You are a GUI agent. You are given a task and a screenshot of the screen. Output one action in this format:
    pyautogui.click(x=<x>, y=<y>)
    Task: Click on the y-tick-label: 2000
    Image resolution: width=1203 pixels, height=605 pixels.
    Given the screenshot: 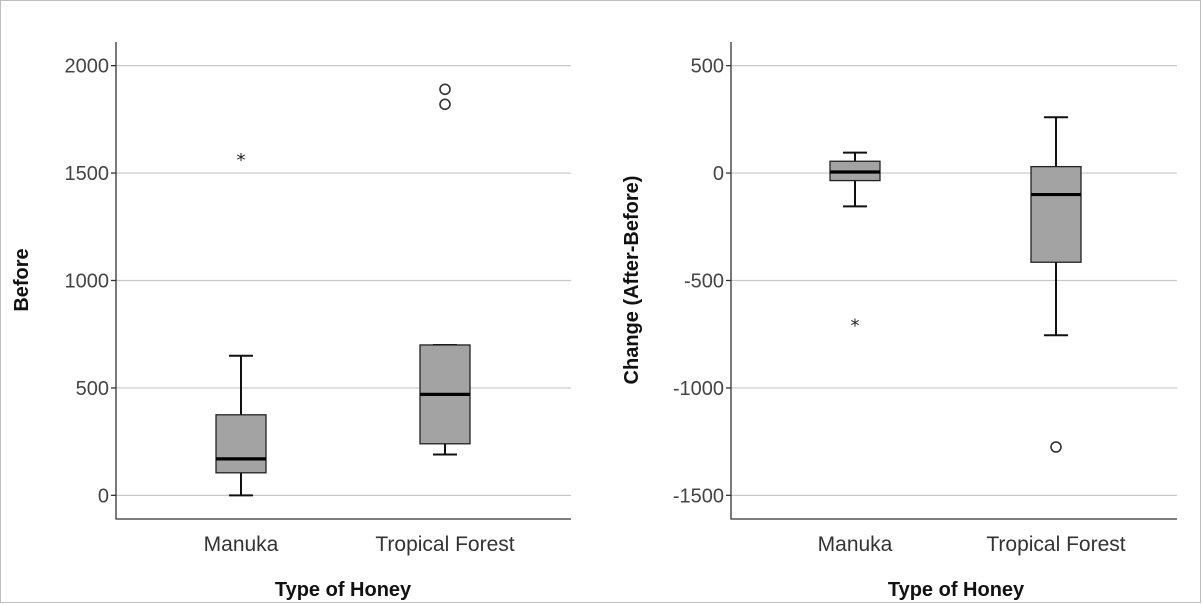 What is the action you would take?
    pyautogui.click(x=87, y=67)
    